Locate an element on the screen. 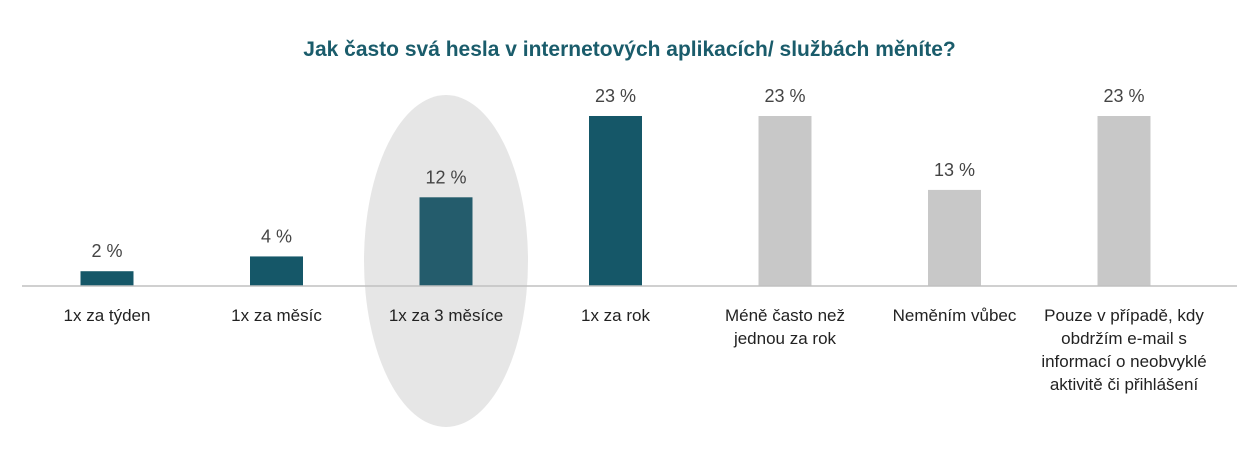  value-label-4: 23 % is located at coordinates (615, 96).